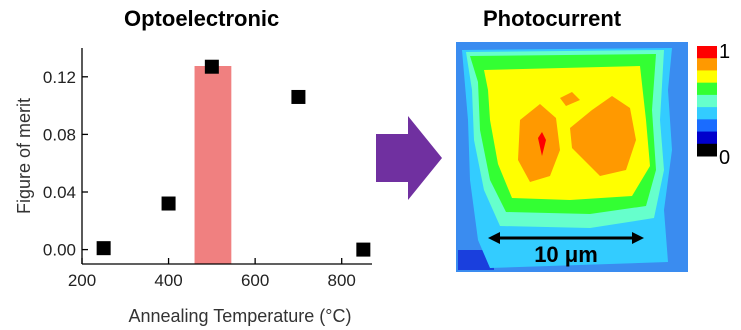 Image resolution: width=741 pixels, height=330 pixels. Describe the element at coordinates (552, 18) in the screenshot. I see `right-panel-title: Photocurrent` at that location.